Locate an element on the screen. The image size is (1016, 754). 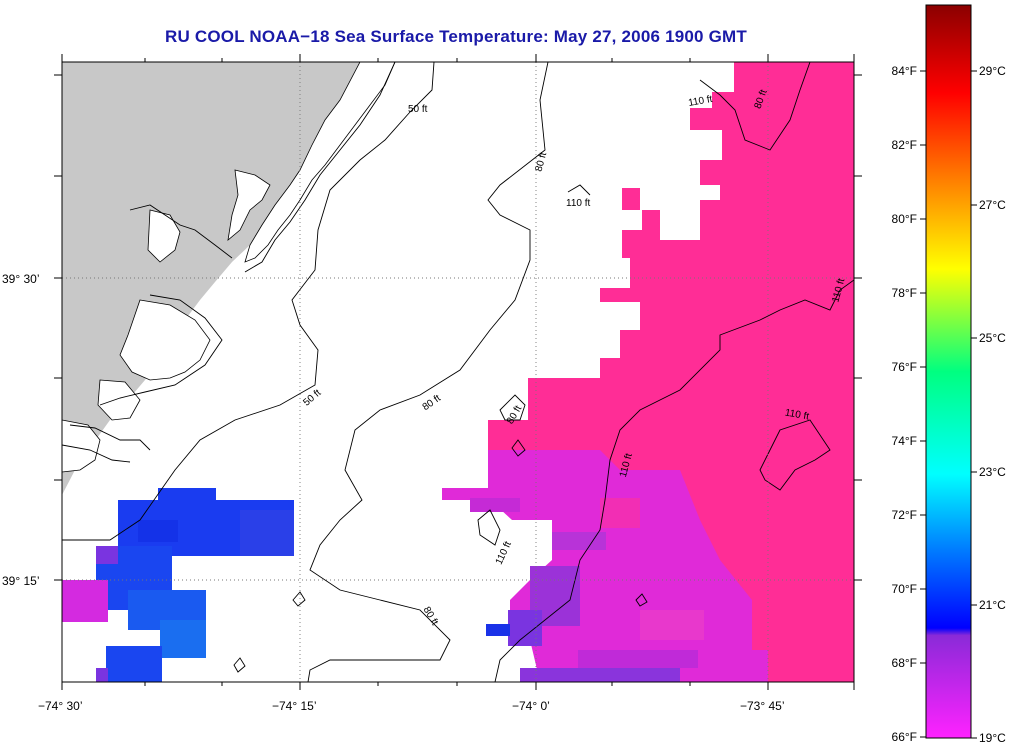
x-tick-label: −74° 0’ is located at coordinates (531, 706).